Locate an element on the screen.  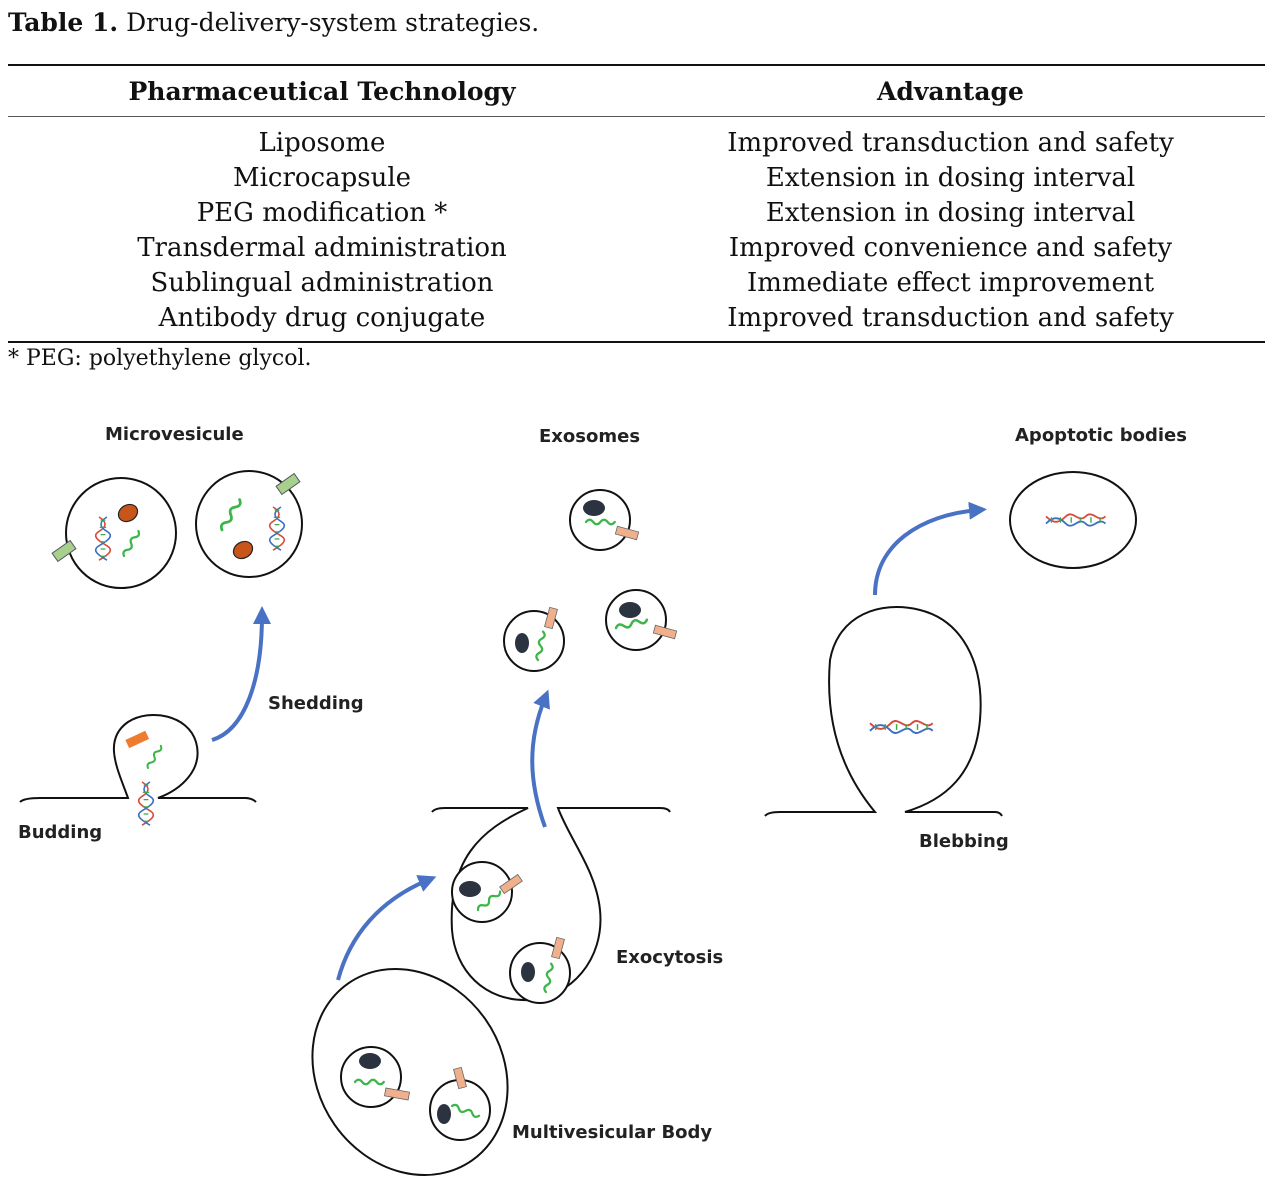
apoptotic-body is located at coordinates (1073, 520).